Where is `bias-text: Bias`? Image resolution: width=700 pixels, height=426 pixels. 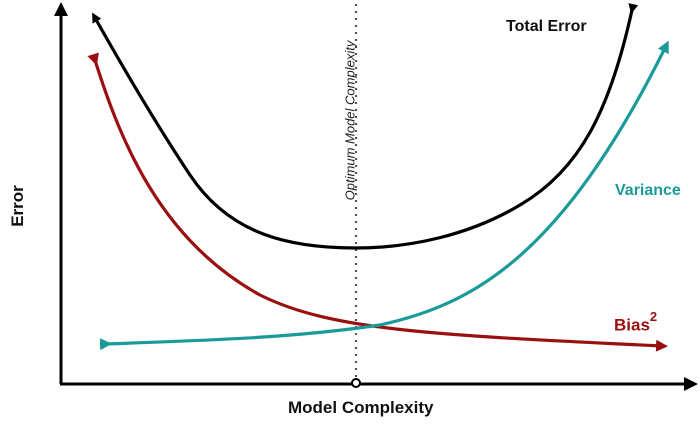 bias-text: Bias is located at coordinates (632, 325).